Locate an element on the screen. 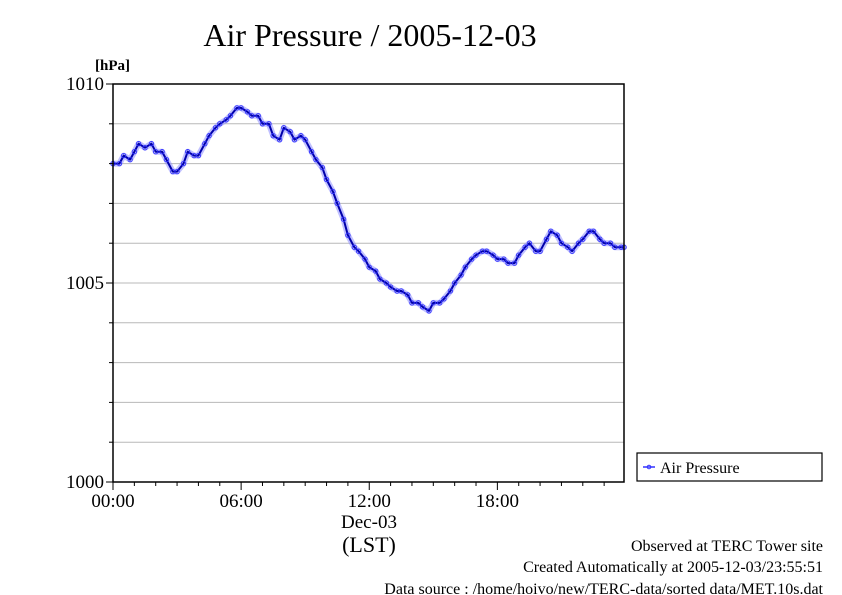  y-axis-unit-label: [hPa] is located at coordinates (112, 66).